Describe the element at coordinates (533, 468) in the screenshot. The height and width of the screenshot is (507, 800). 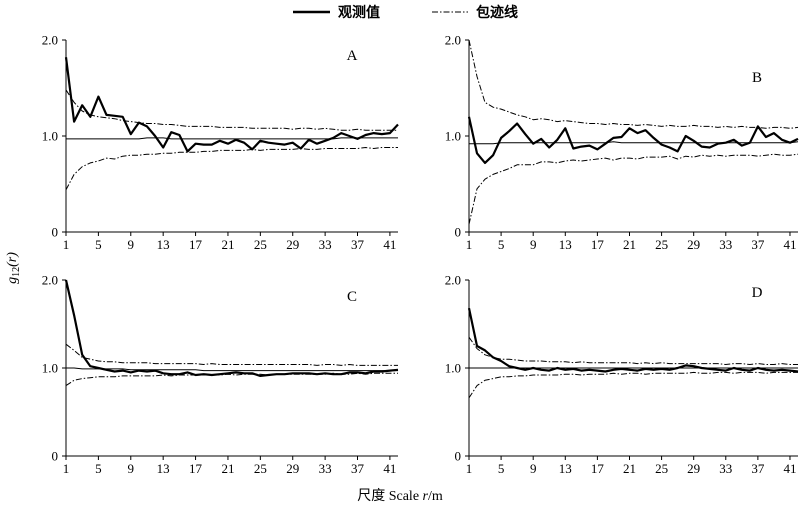
I see `panel-d-x-tick-label: 9` at that location.